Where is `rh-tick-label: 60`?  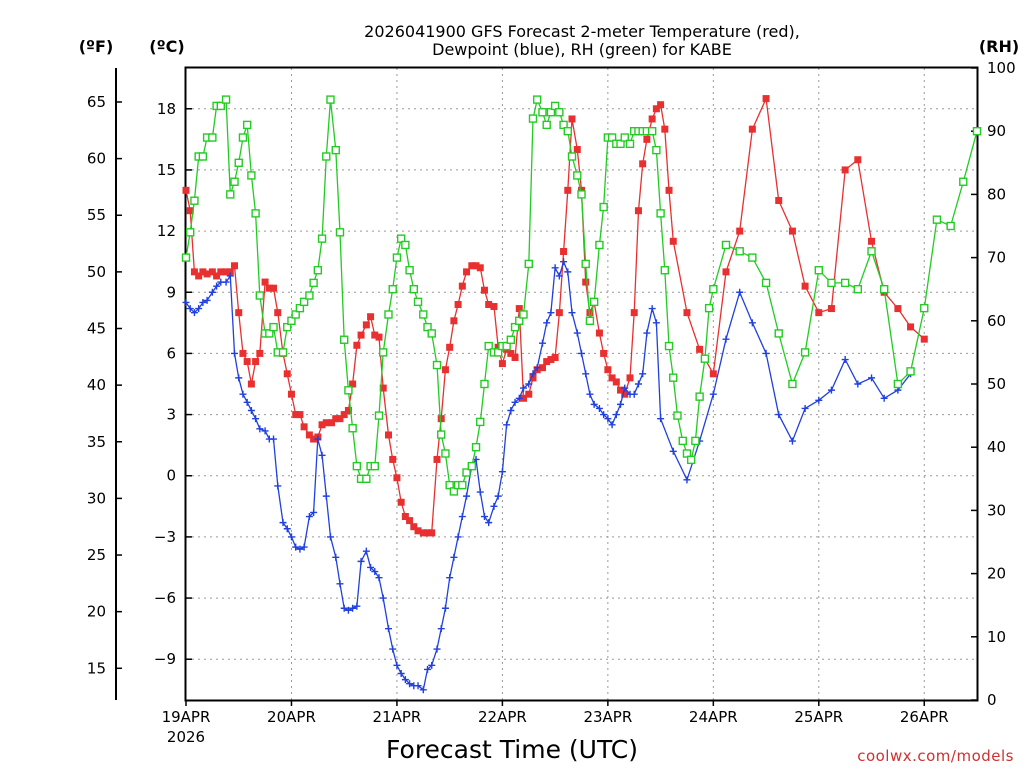
rh-tick-label: 60 is located at coordinates (996, 321).